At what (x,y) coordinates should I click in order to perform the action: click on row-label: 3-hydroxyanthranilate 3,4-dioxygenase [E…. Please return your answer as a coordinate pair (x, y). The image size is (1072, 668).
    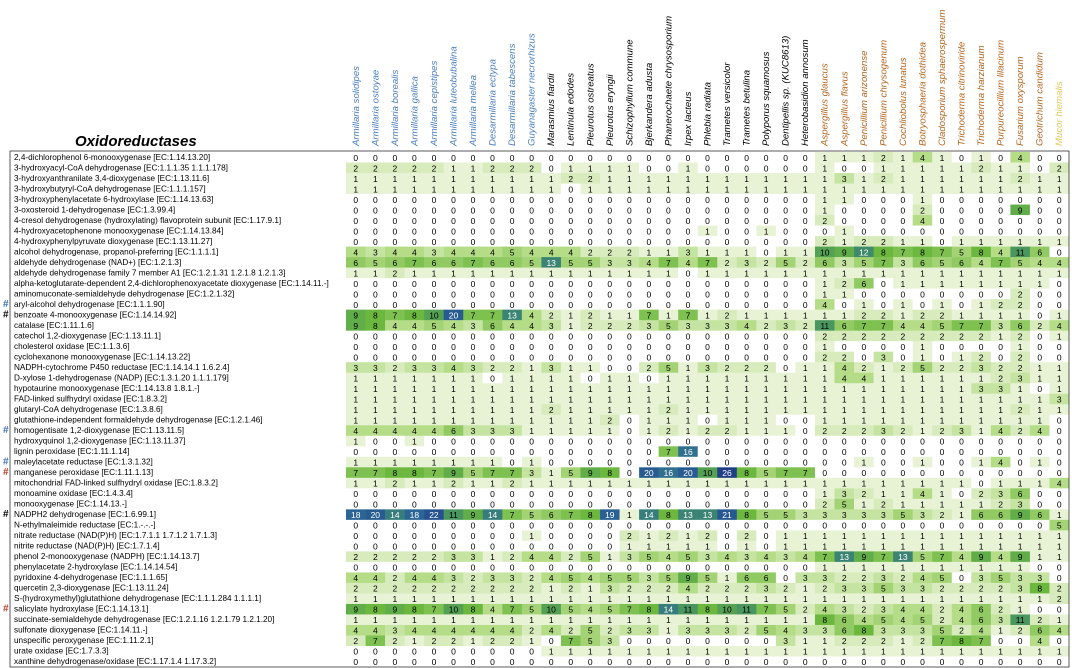
    Looking at the image, I should click on (111, 178).